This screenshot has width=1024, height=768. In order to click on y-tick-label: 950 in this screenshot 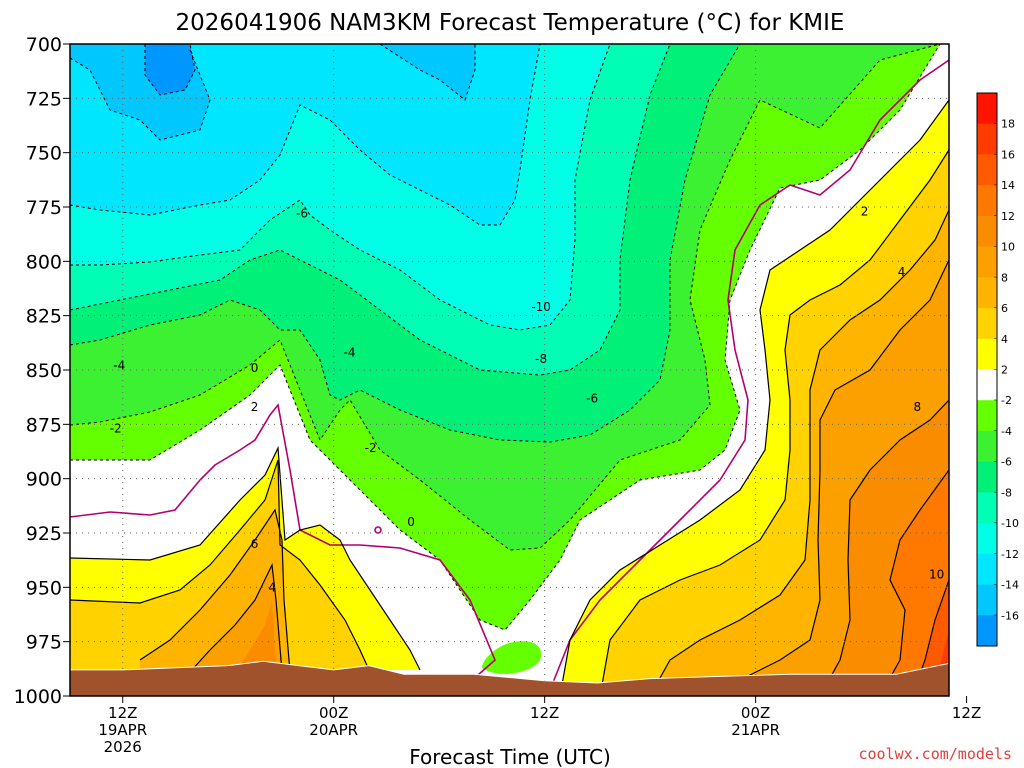, I will do `click(44, 588)`.